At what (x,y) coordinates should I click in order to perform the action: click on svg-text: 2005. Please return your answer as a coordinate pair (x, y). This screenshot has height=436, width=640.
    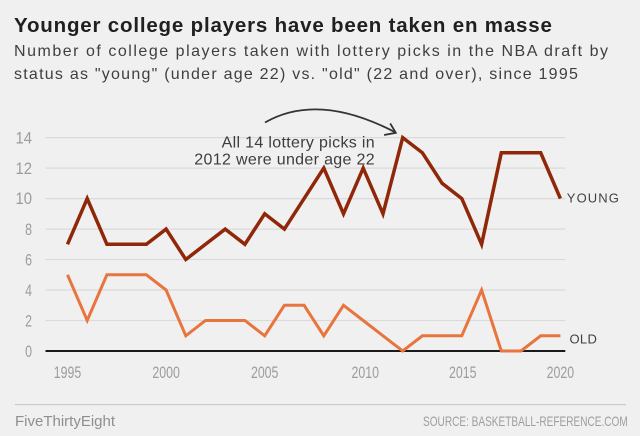
    Looking at the image, I should click on (265, 373).